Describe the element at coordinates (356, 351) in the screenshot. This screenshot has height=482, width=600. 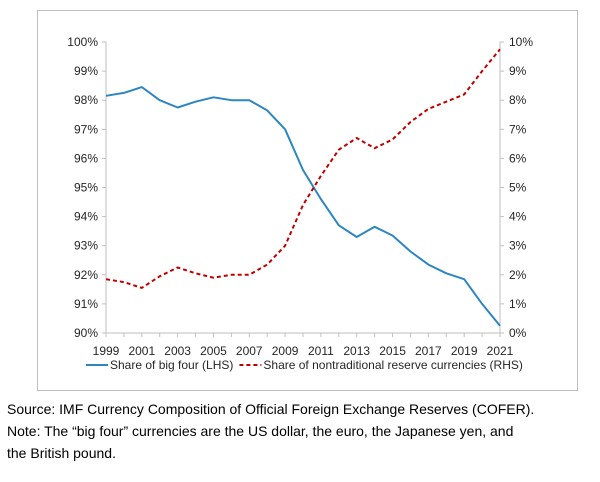
I see `x-tick-label: 2013` at that location.